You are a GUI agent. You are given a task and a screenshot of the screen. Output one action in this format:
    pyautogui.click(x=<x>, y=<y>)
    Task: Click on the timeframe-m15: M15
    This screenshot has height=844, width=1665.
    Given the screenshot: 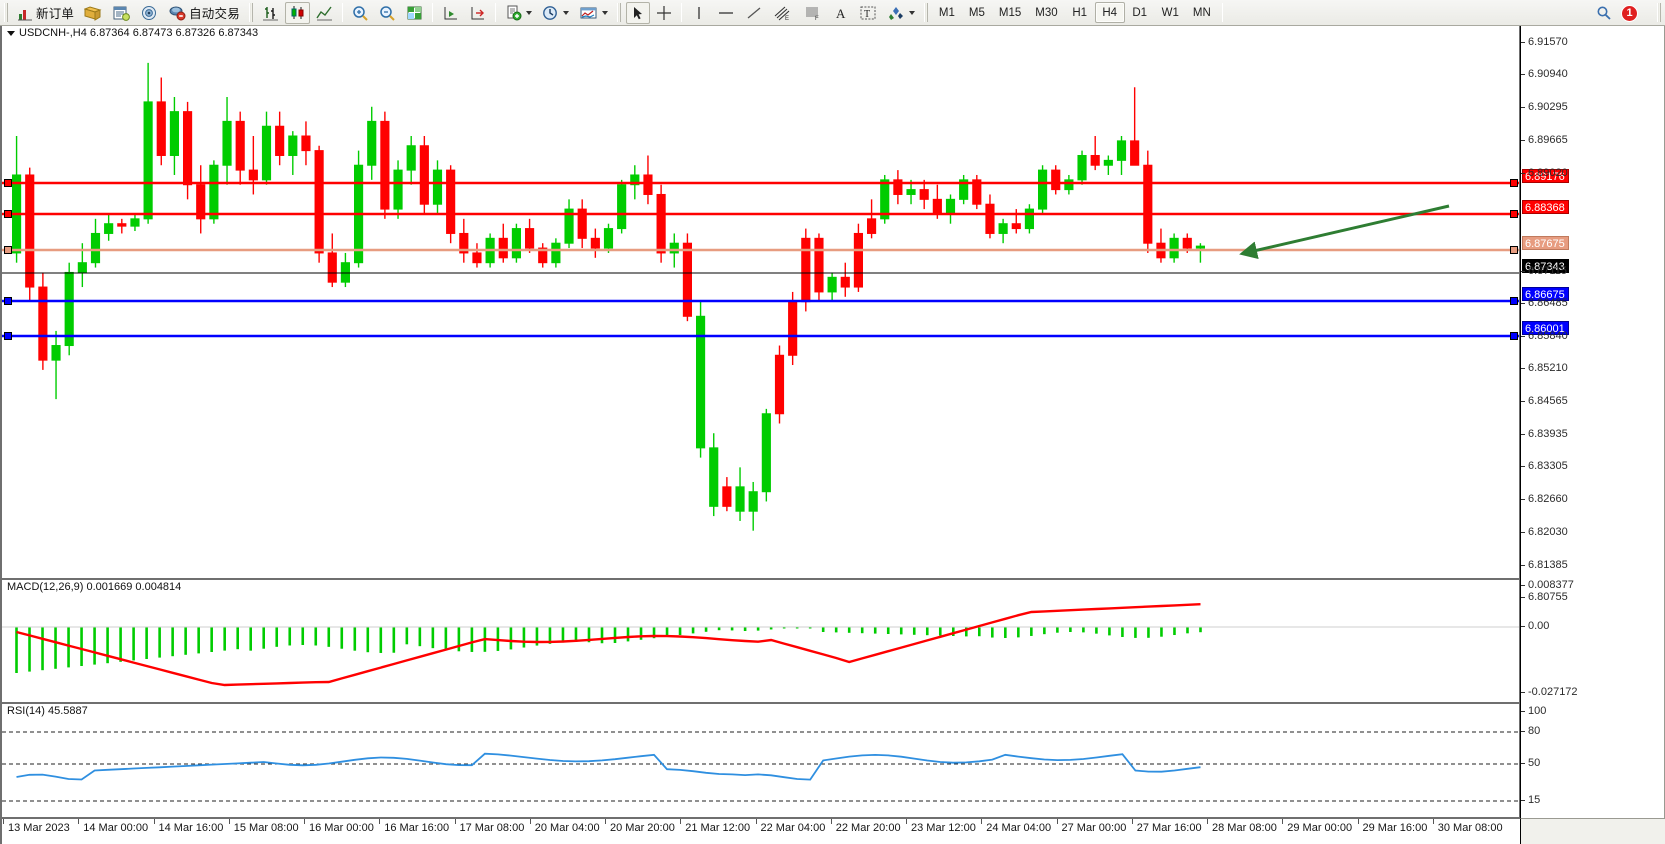 What is the action you would take?
    pyautogui.click(x=1010, y=12)
    